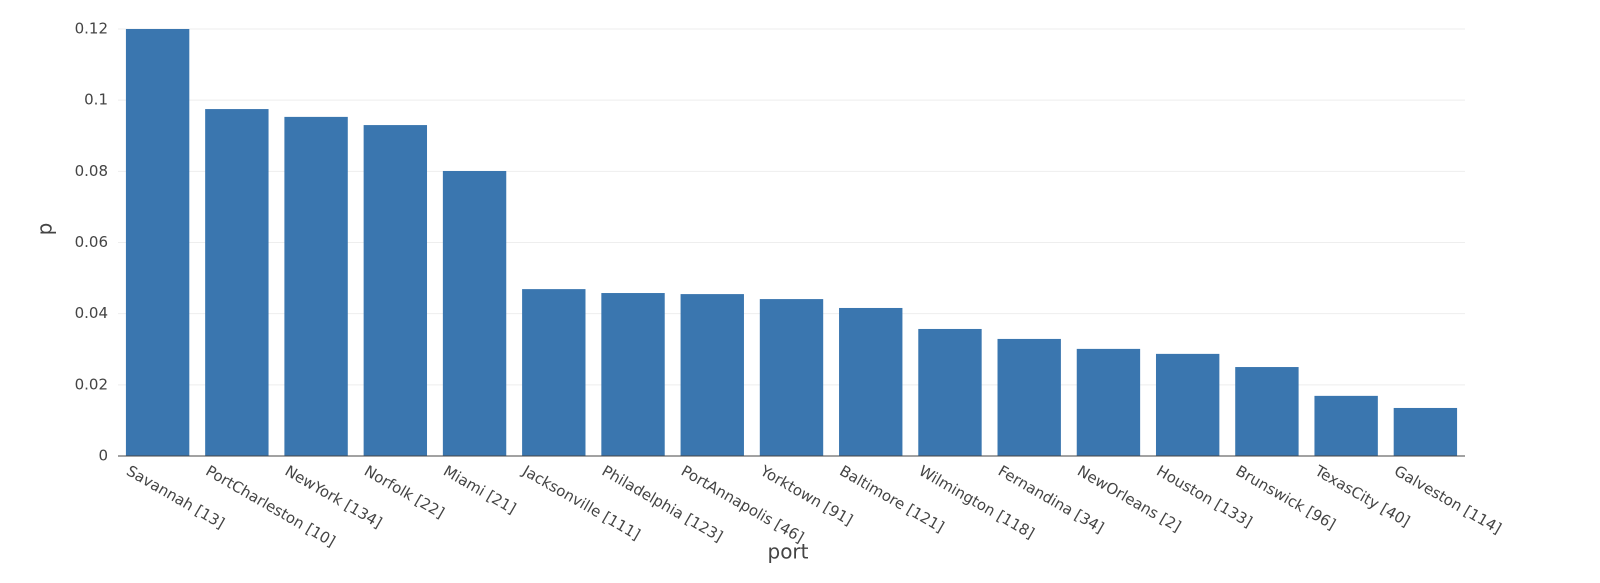  What do you see at coordinates (1447, 500) in the screenshot?
I see `x-tick-label: Galveston [114]` at bounding box center [1447, 500].